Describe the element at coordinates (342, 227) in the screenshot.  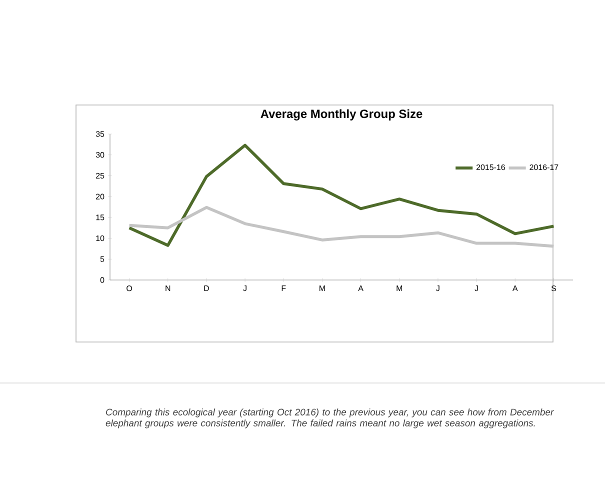
I see `line-series` at that location.